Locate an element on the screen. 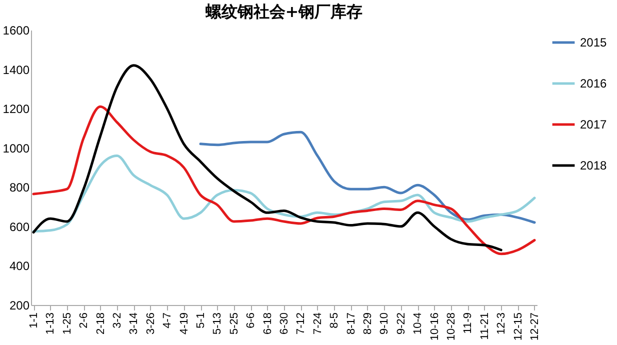  x-tick-label: 8-5 is located at coordinates (334, 320).